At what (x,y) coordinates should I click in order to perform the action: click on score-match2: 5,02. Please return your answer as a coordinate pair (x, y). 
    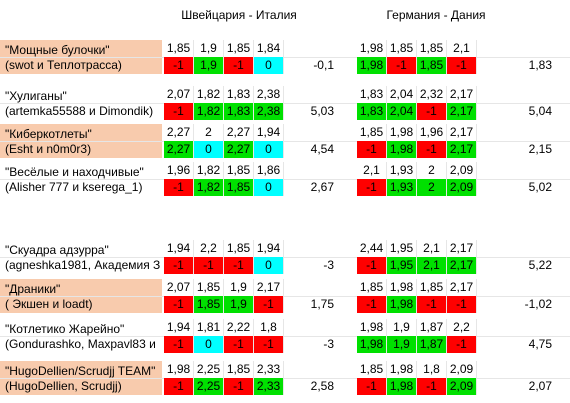
    Looking at the image, I should click on (540, 187).